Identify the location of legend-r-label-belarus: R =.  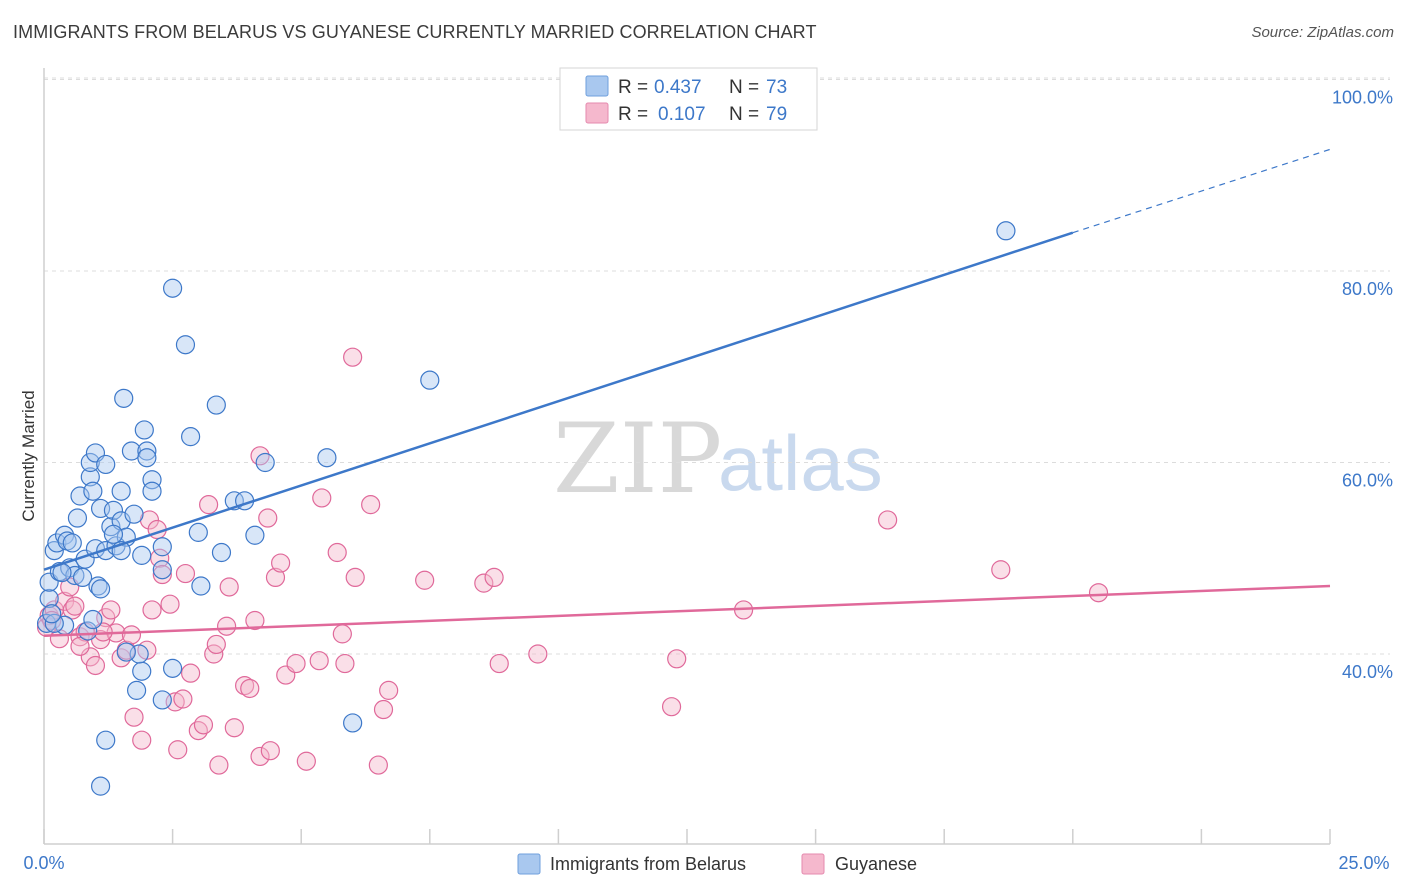
(633, 87).